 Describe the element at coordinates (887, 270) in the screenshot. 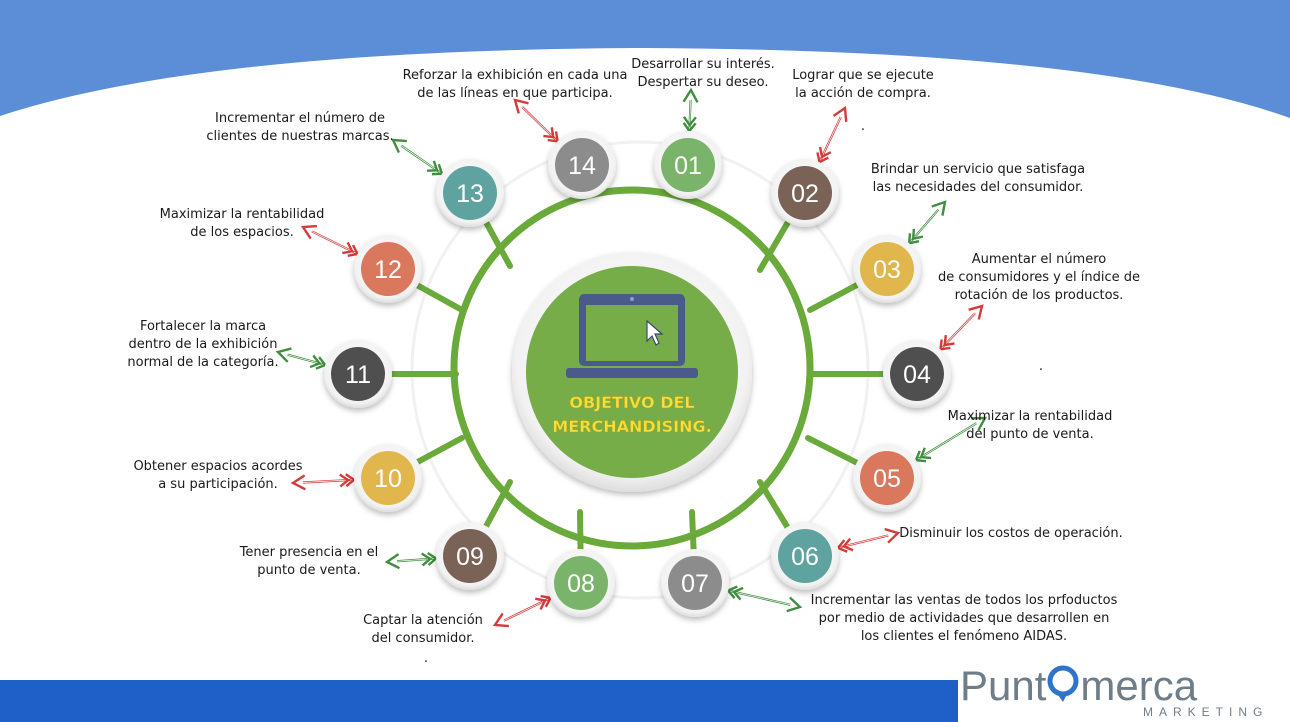

I see `node-number: 03` at that location.